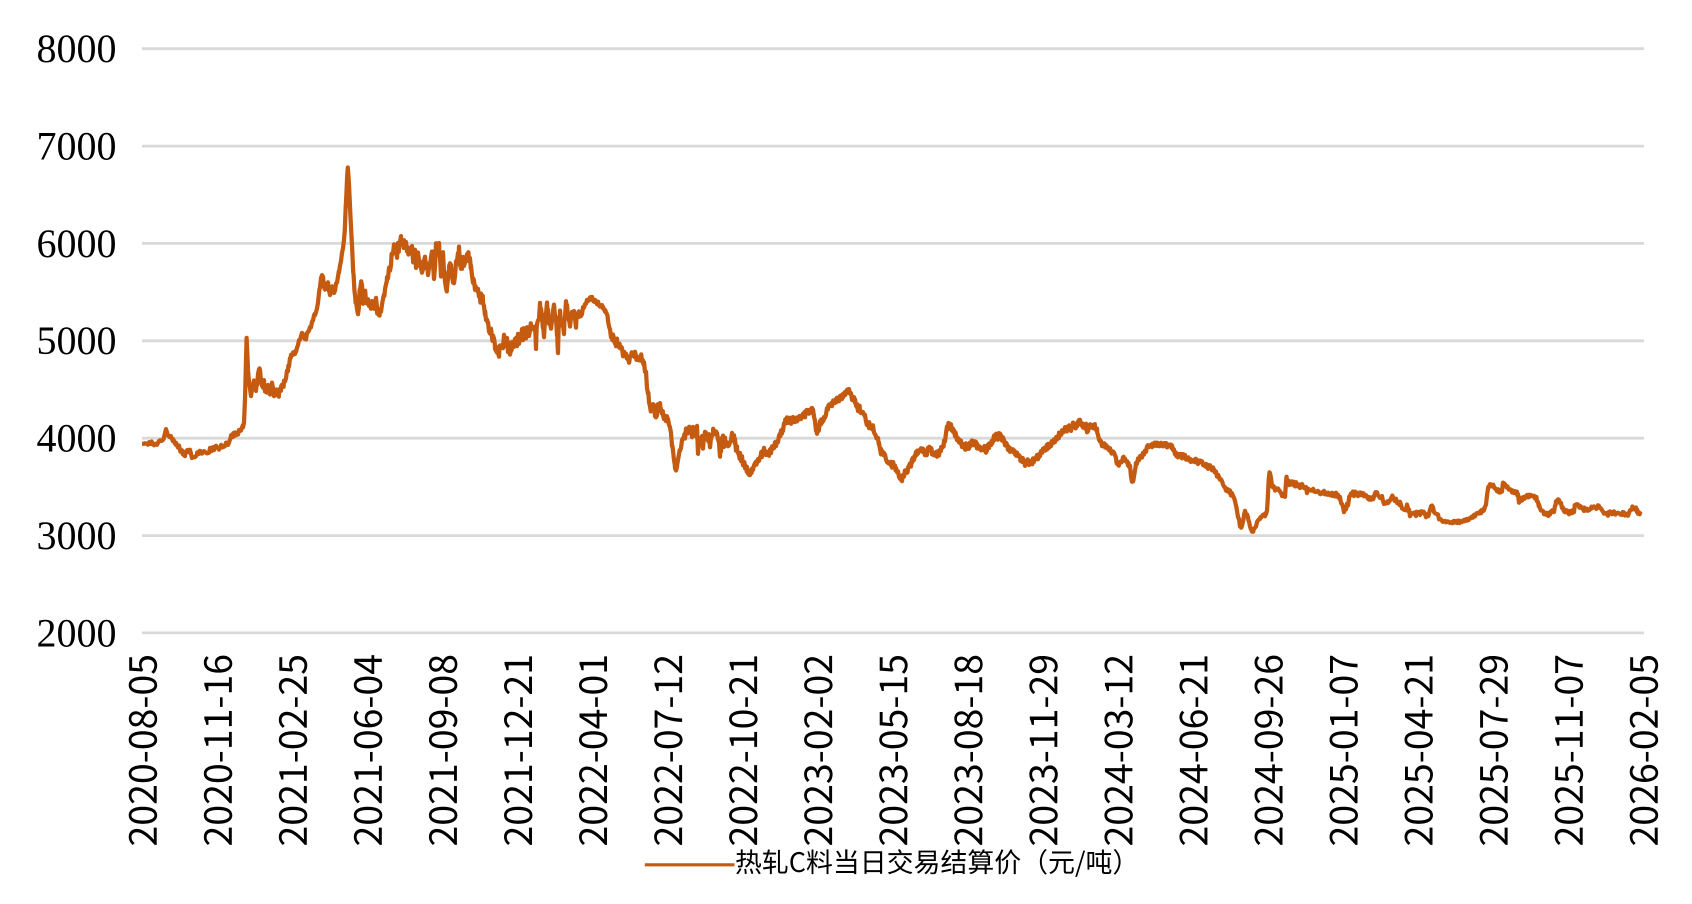 This screenshot has height=904, width=1692. Describe the element at coordinates (77, 632) in the screenshot. I see `svg-text: 2000` at that location.